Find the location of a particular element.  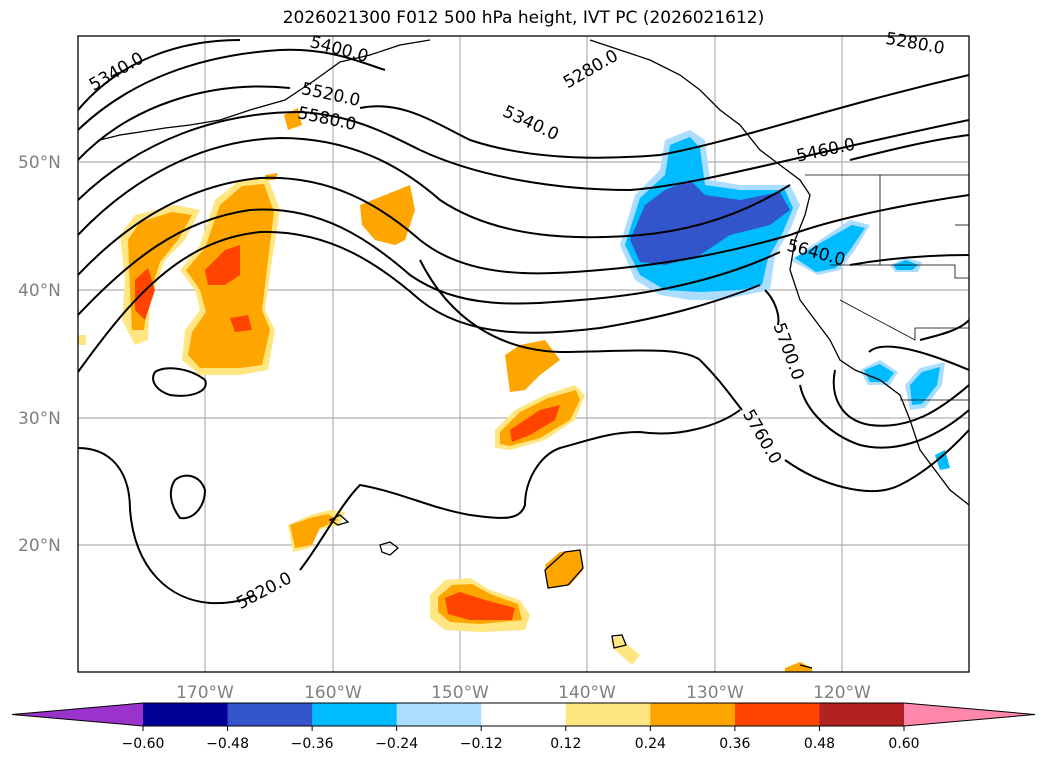

lon-label: 170°W is located at coordinates (205, 693).